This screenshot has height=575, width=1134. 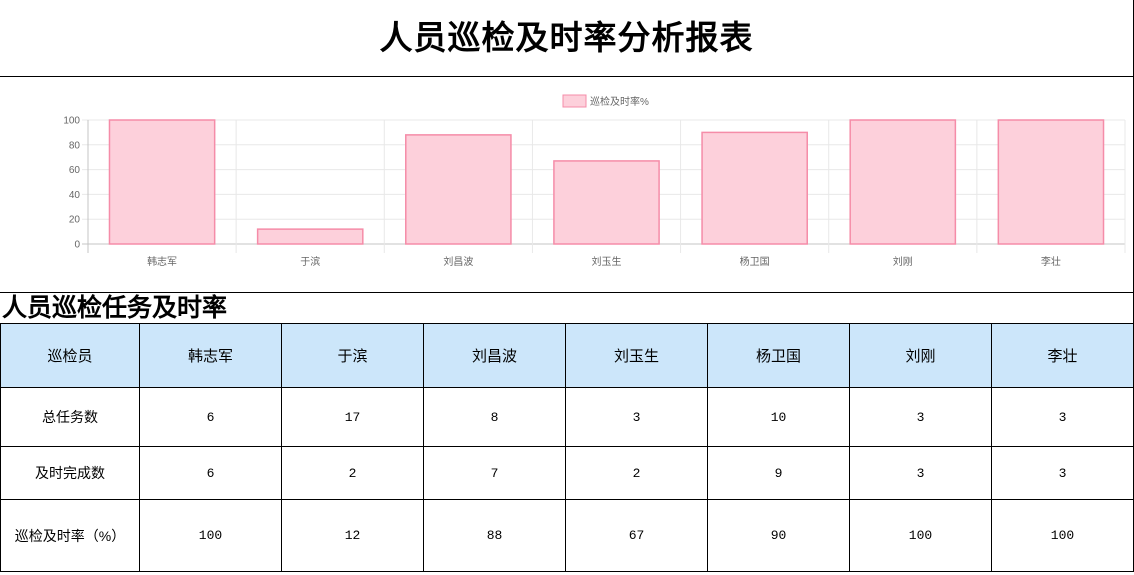 I want to click on table-cell: 7, so click(x=494, y=473).